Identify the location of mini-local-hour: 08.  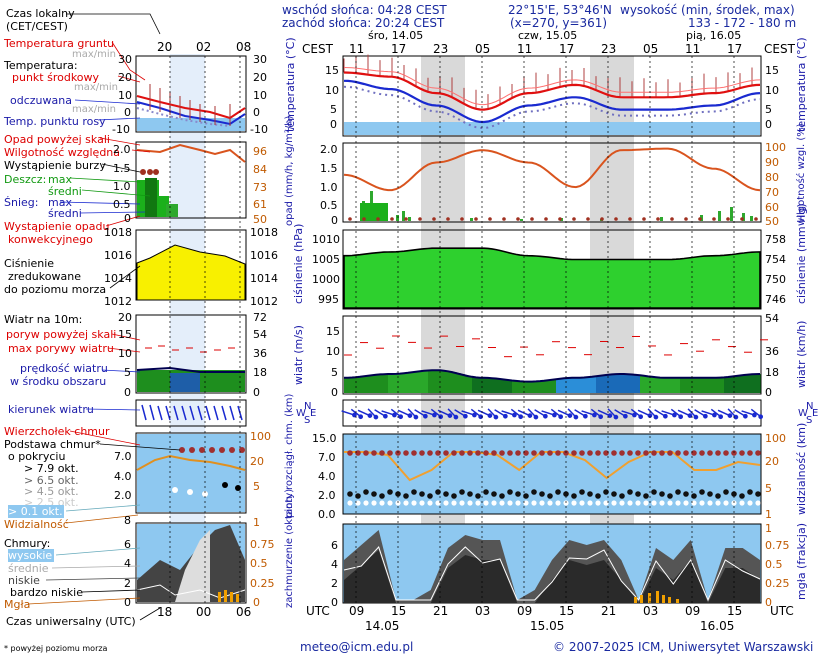
(244, 47).